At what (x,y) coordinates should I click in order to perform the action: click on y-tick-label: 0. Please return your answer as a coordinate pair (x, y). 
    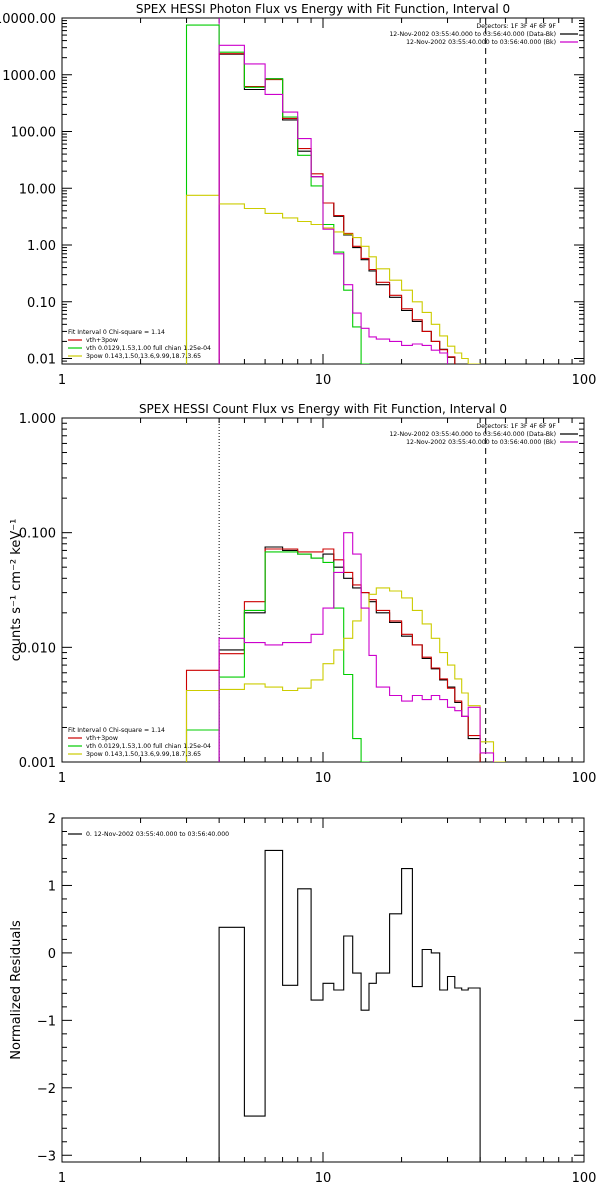
    Looking at the image, I should click on (52, 954).